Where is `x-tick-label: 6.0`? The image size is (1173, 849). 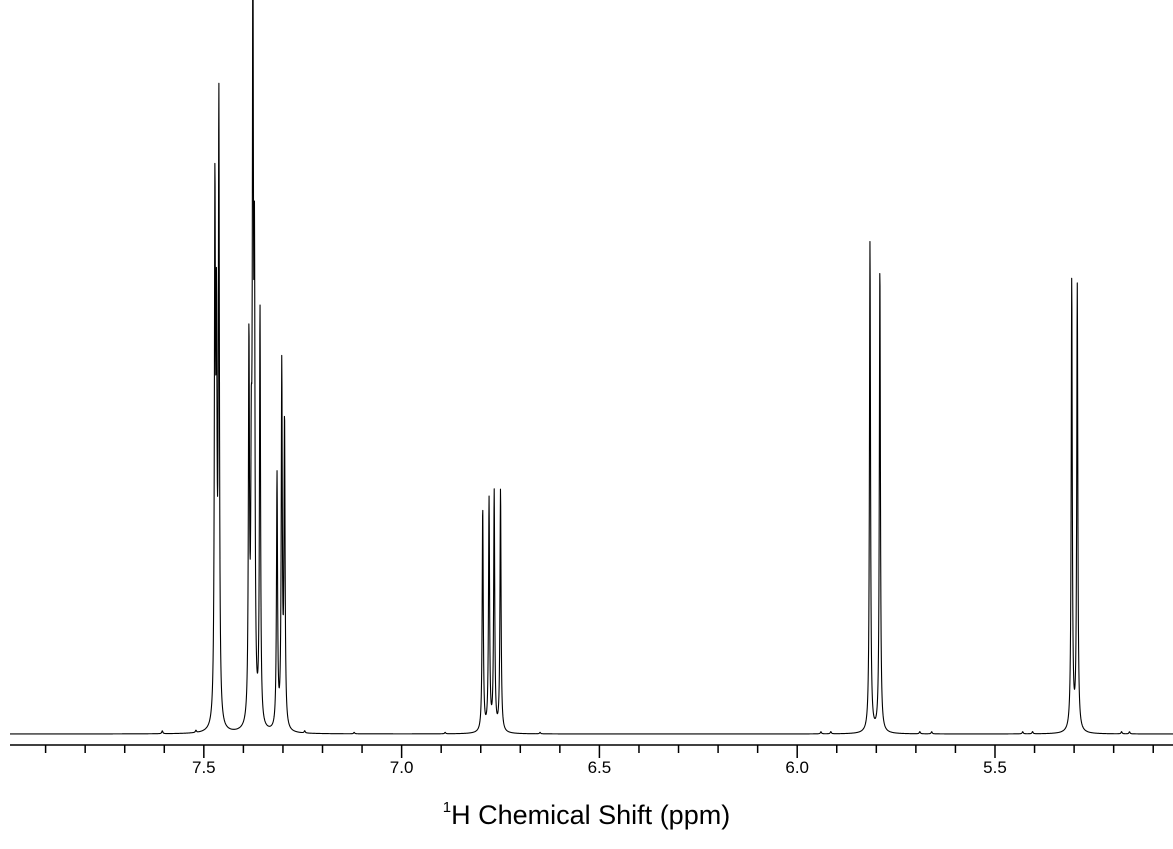 x-tick-label: 6.0 is located at coordinates (797, 767).